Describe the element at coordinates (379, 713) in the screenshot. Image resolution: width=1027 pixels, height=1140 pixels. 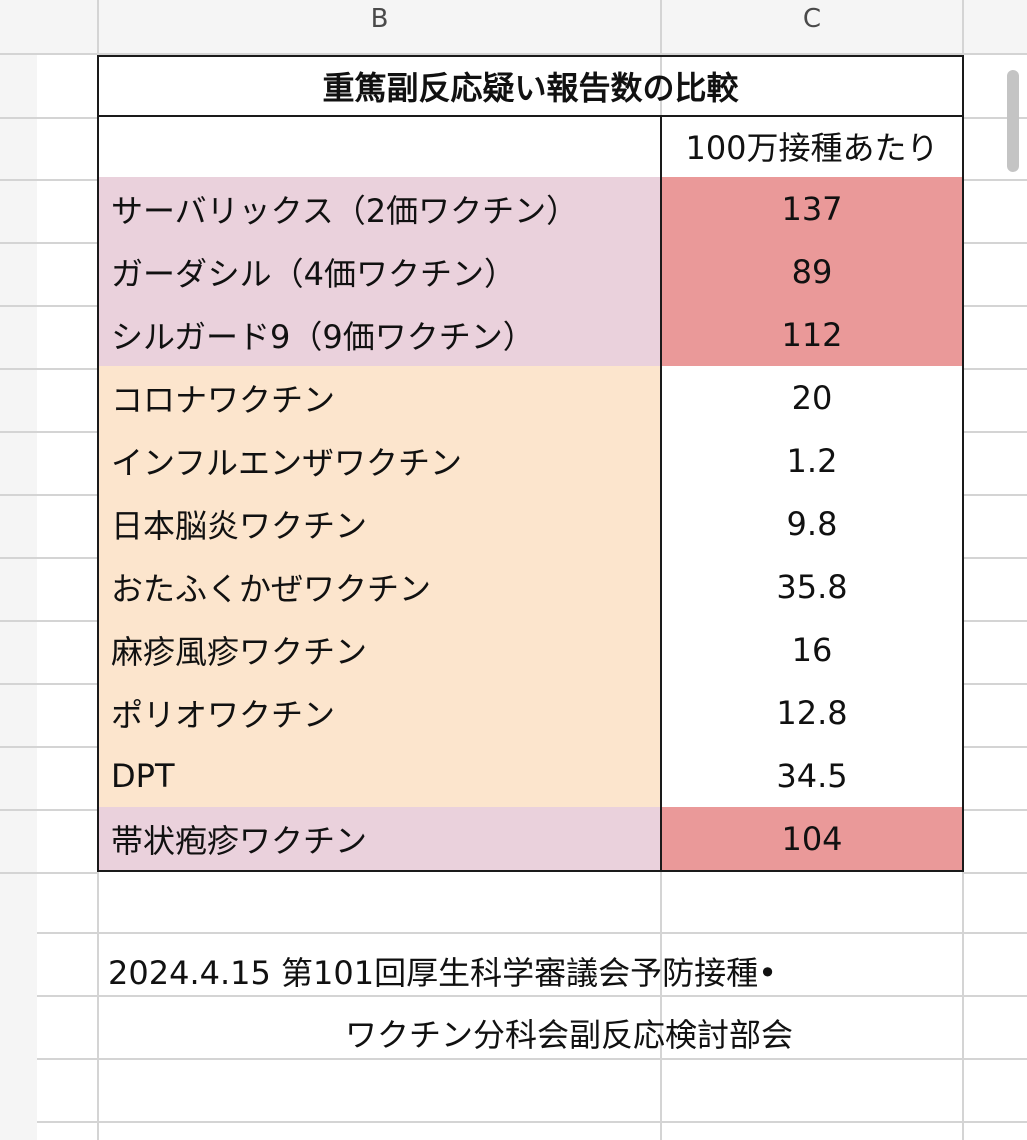
I see `vaccine-name-cell: ポリオワクチン` at that location.